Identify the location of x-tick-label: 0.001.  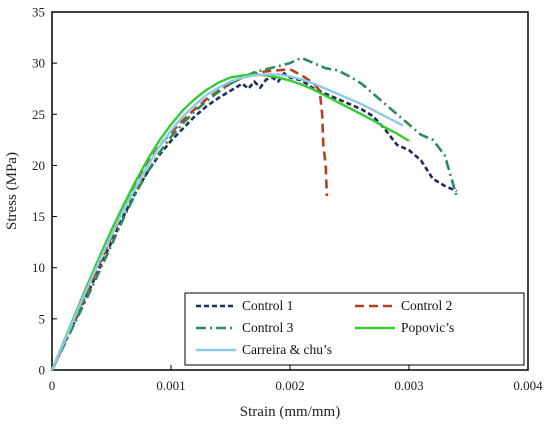
(170, 385).